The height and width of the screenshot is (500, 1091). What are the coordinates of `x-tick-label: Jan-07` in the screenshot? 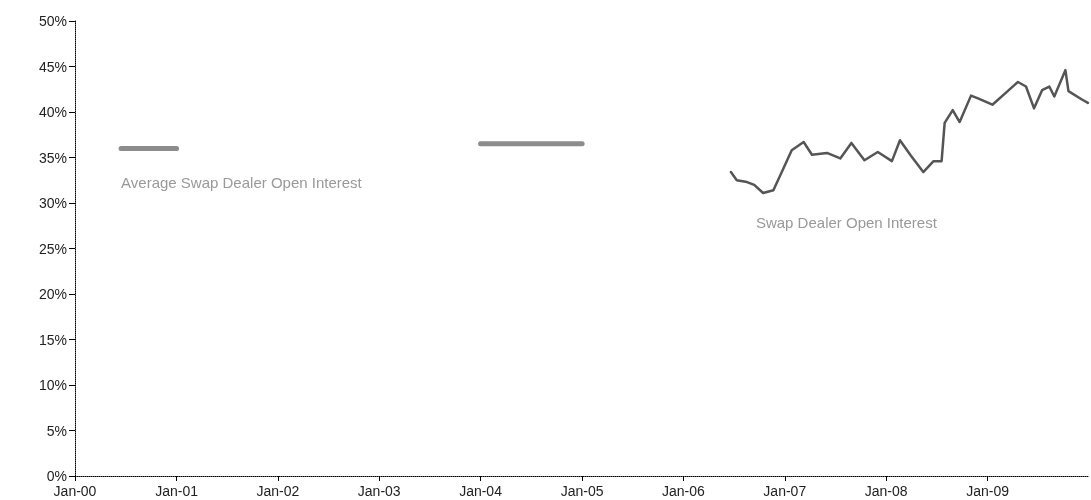 It's located at (785, 491).